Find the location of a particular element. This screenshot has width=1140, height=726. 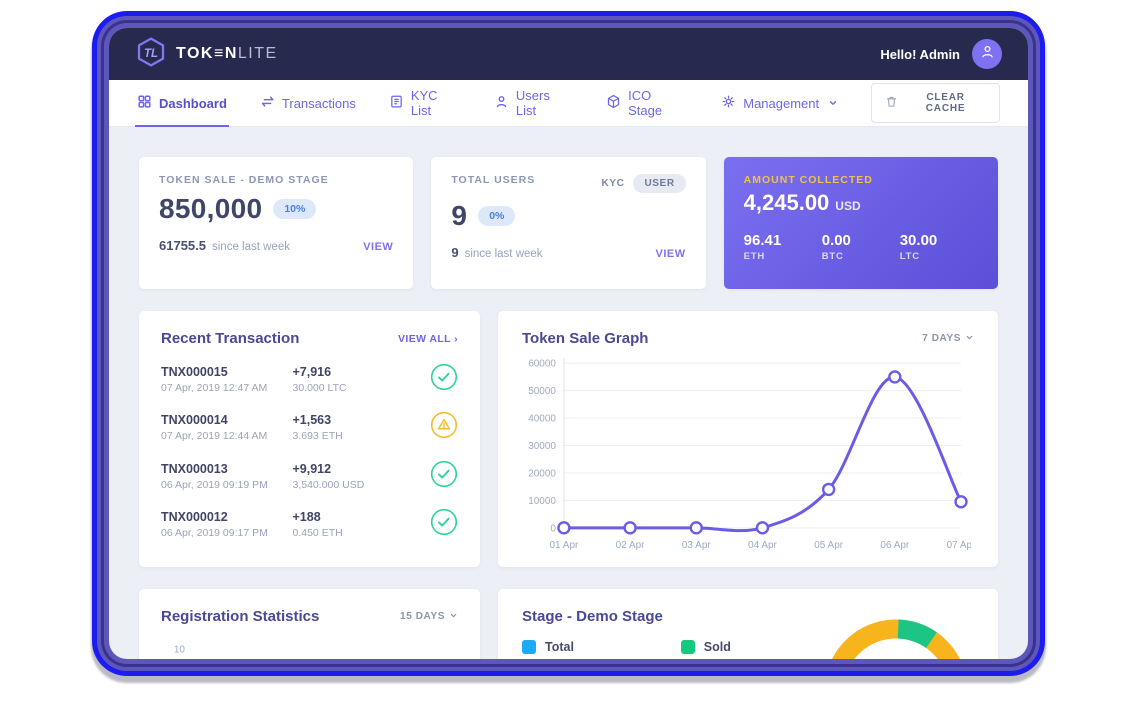

token-sale-view-link: VIEW is located at coordinates (378, 247).